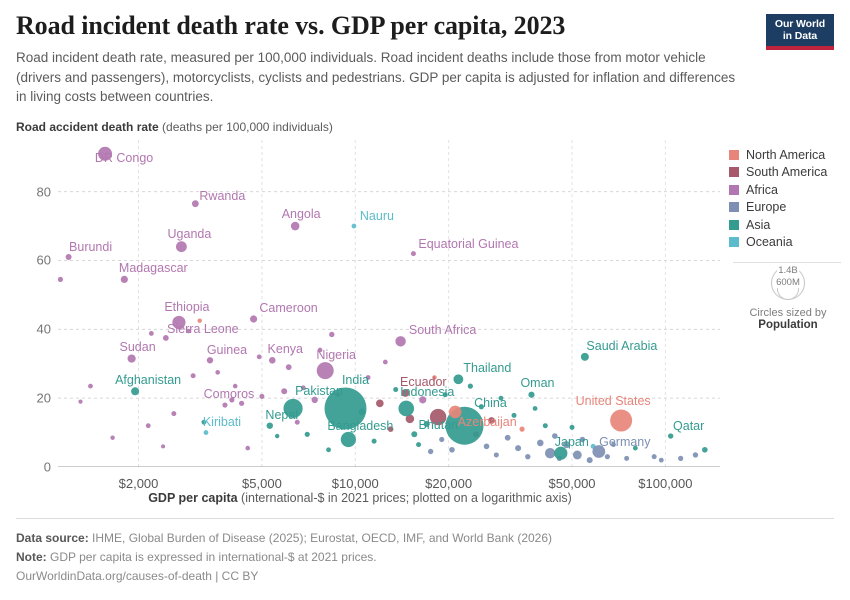  Describe the element at coordinates (288, 367) in the screenshot. I see `data-point-kenya-b` at that location.